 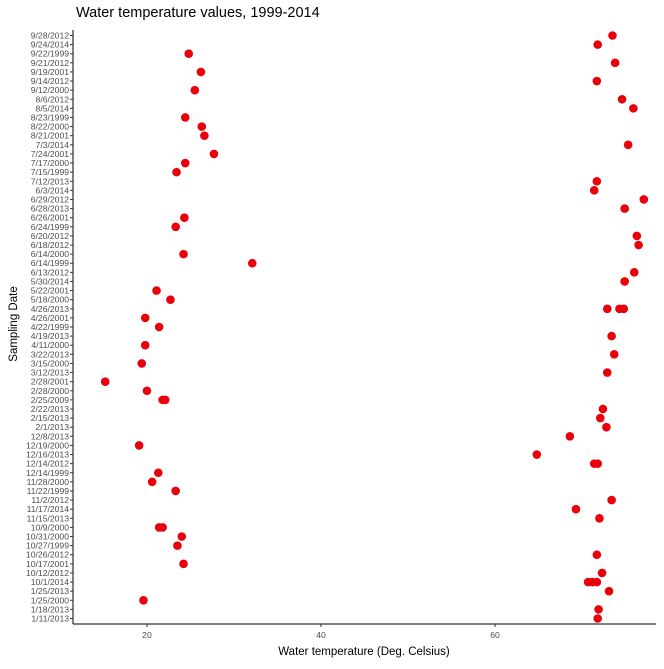 I want to click on y-axis-title: Sampling Date, so click(x=14, y=323).